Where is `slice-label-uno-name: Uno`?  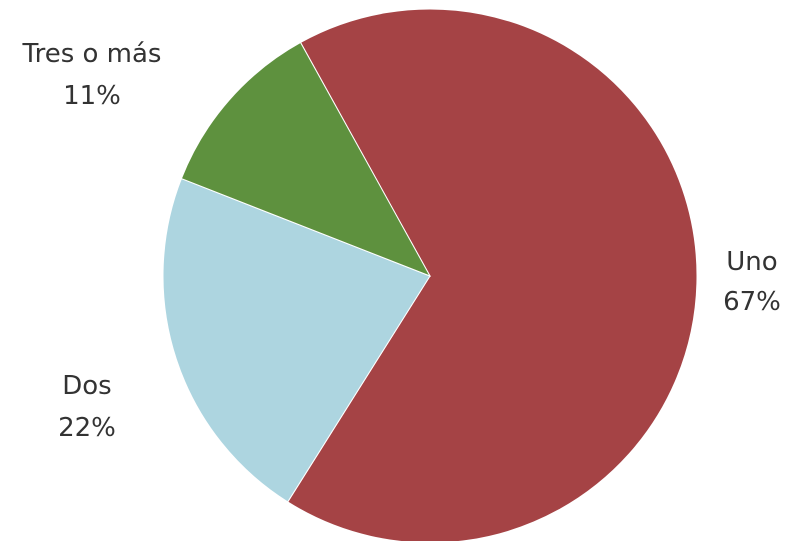 slice-label-uno-name: Uno is located at coordinates (751, 262).